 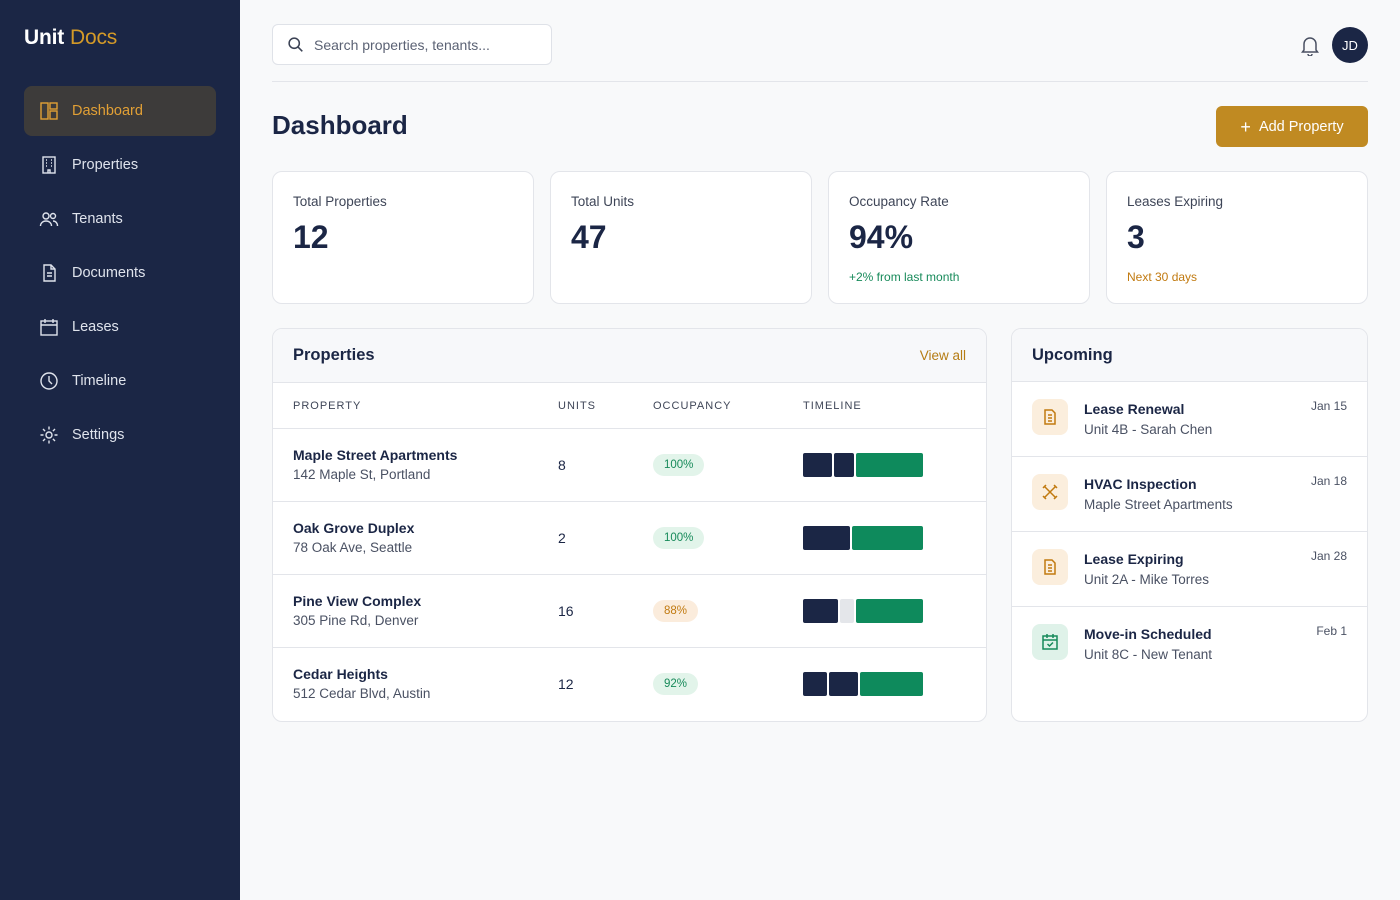 What do you see at coordinates (49, 381) in the screenshot?
I see `clock-icon` at bounding box center [49, 381].